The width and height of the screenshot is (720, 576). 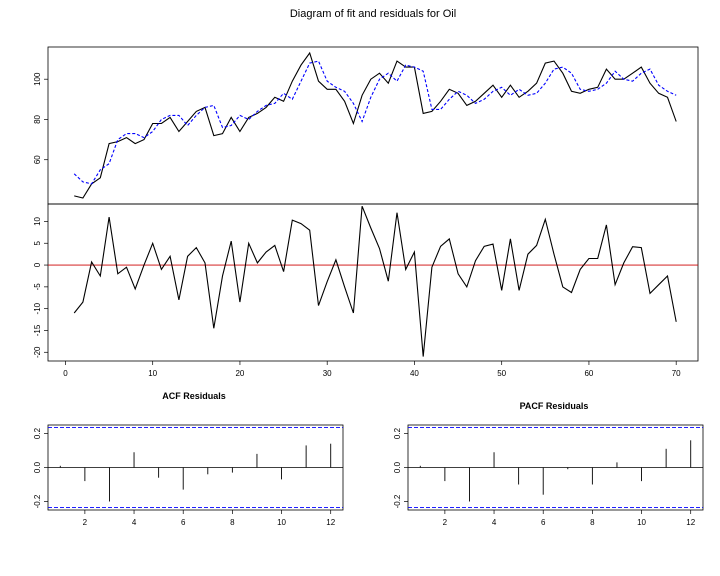 I want to click on residual-x-tick-label: 10, so click(x=152, y=373).